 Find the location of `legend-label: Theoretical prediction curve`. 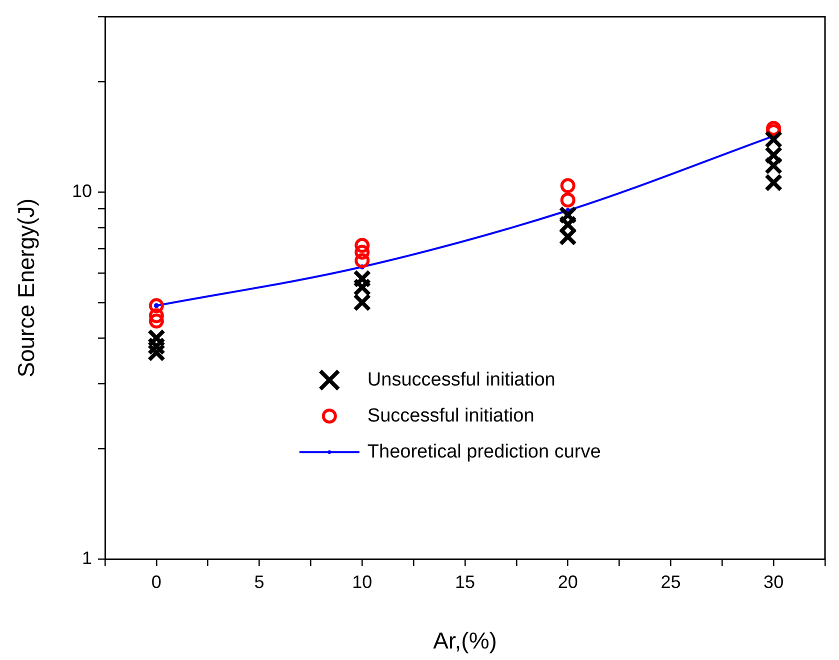

legend-label: Theoretical prediction curve is located at coordinates (484, 451).